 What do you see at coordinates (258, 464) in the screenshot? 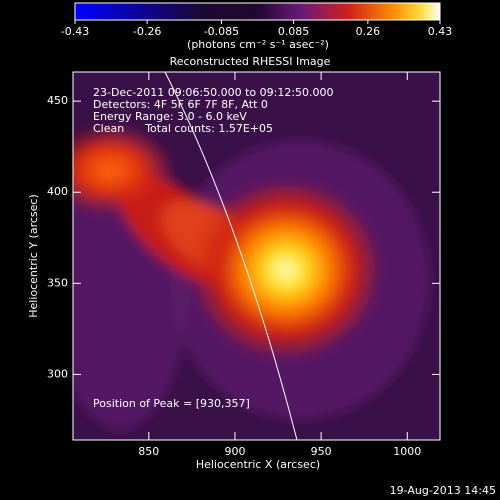
I see `x-axis-label: Heliocentric X (arcsec)` at bounding box center [258, 464].